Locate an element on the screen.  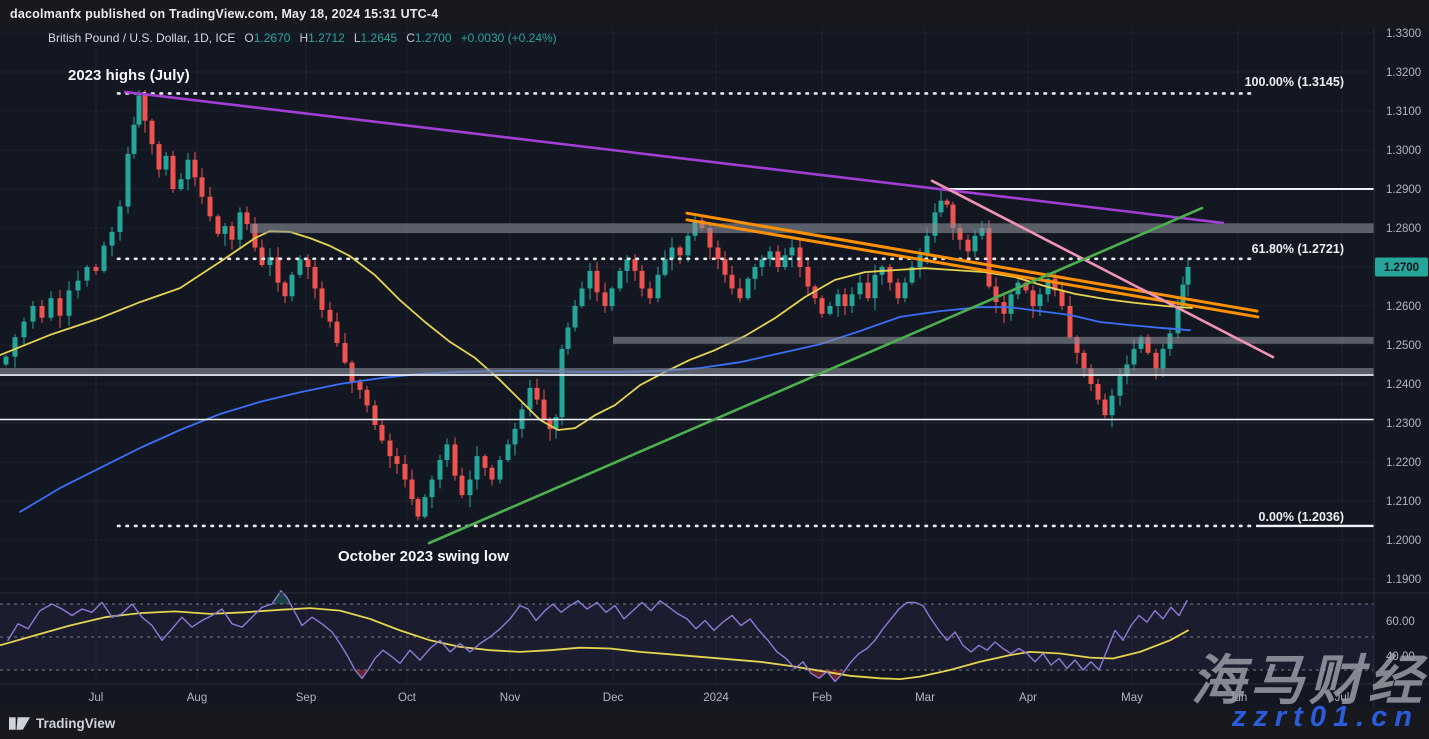
high-value: 1.2712 is located at coordinates (326, 38).